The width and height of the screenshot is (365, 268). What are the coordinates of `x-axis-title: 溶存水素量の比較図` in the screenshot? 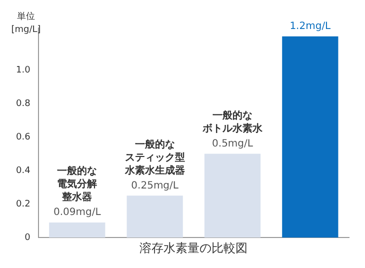 It's located at (194, 247).